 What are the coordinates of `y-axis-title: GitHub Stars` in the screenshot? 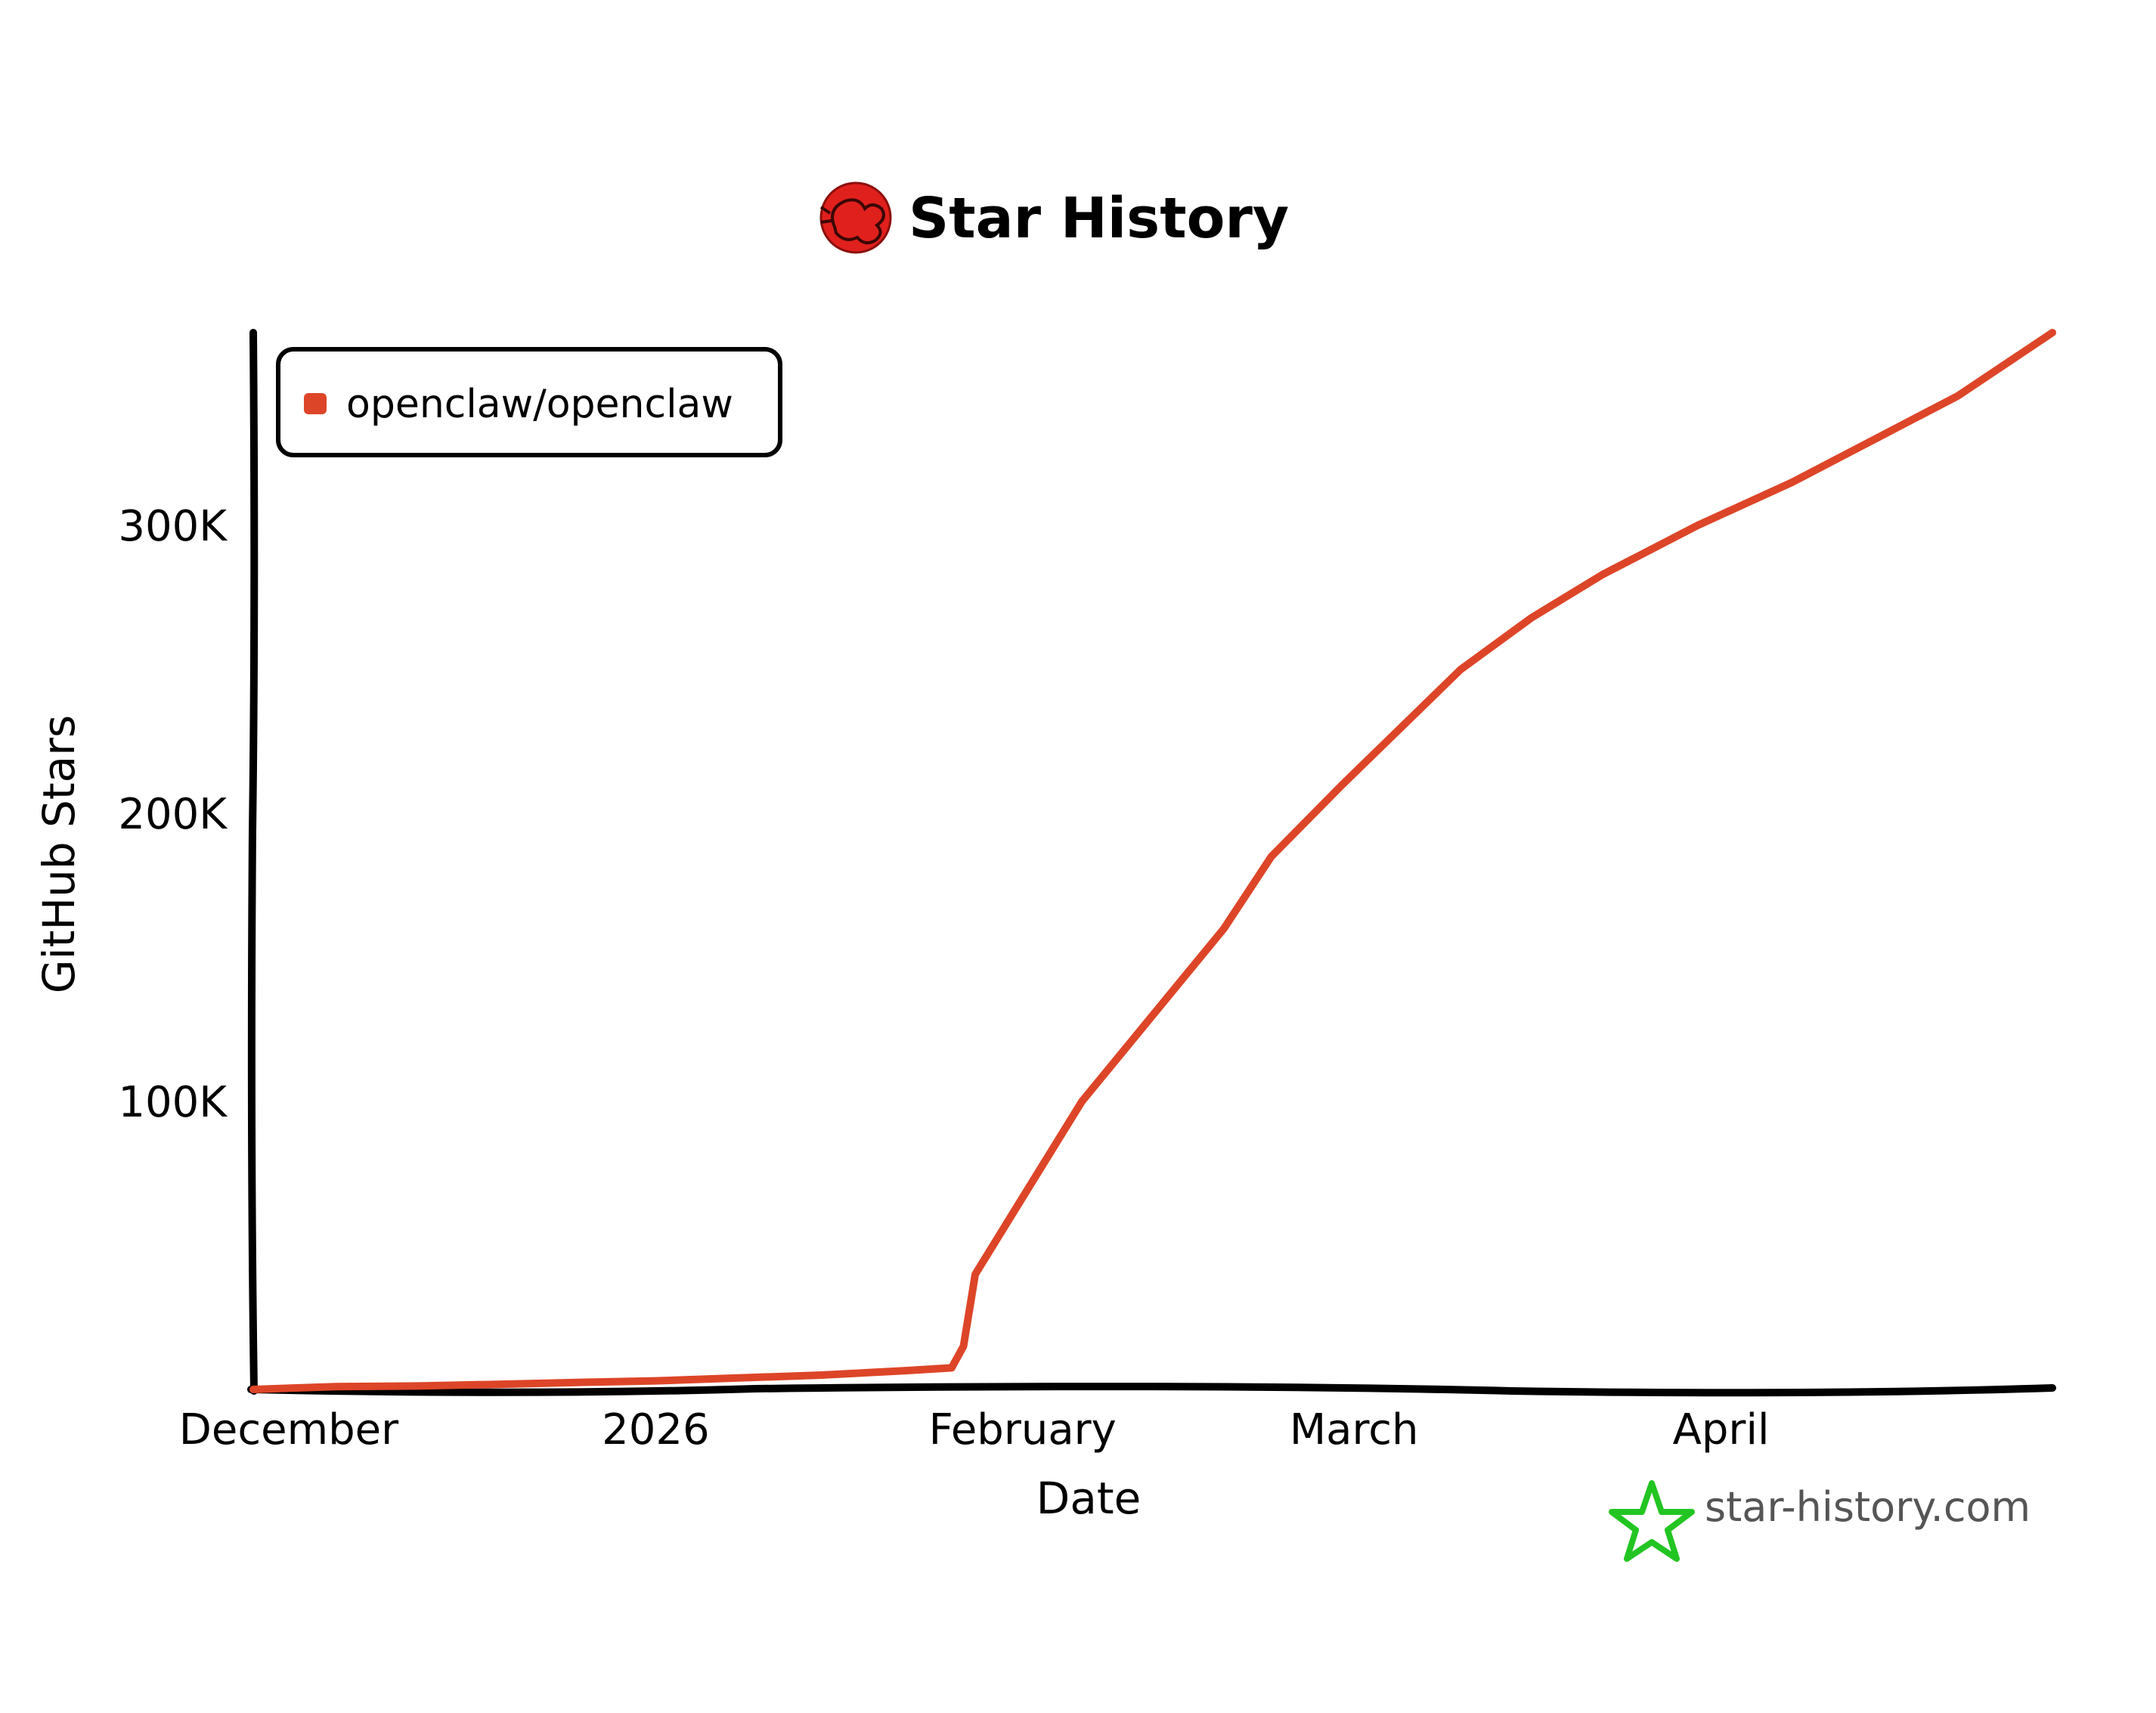 It's located at (59, 854).